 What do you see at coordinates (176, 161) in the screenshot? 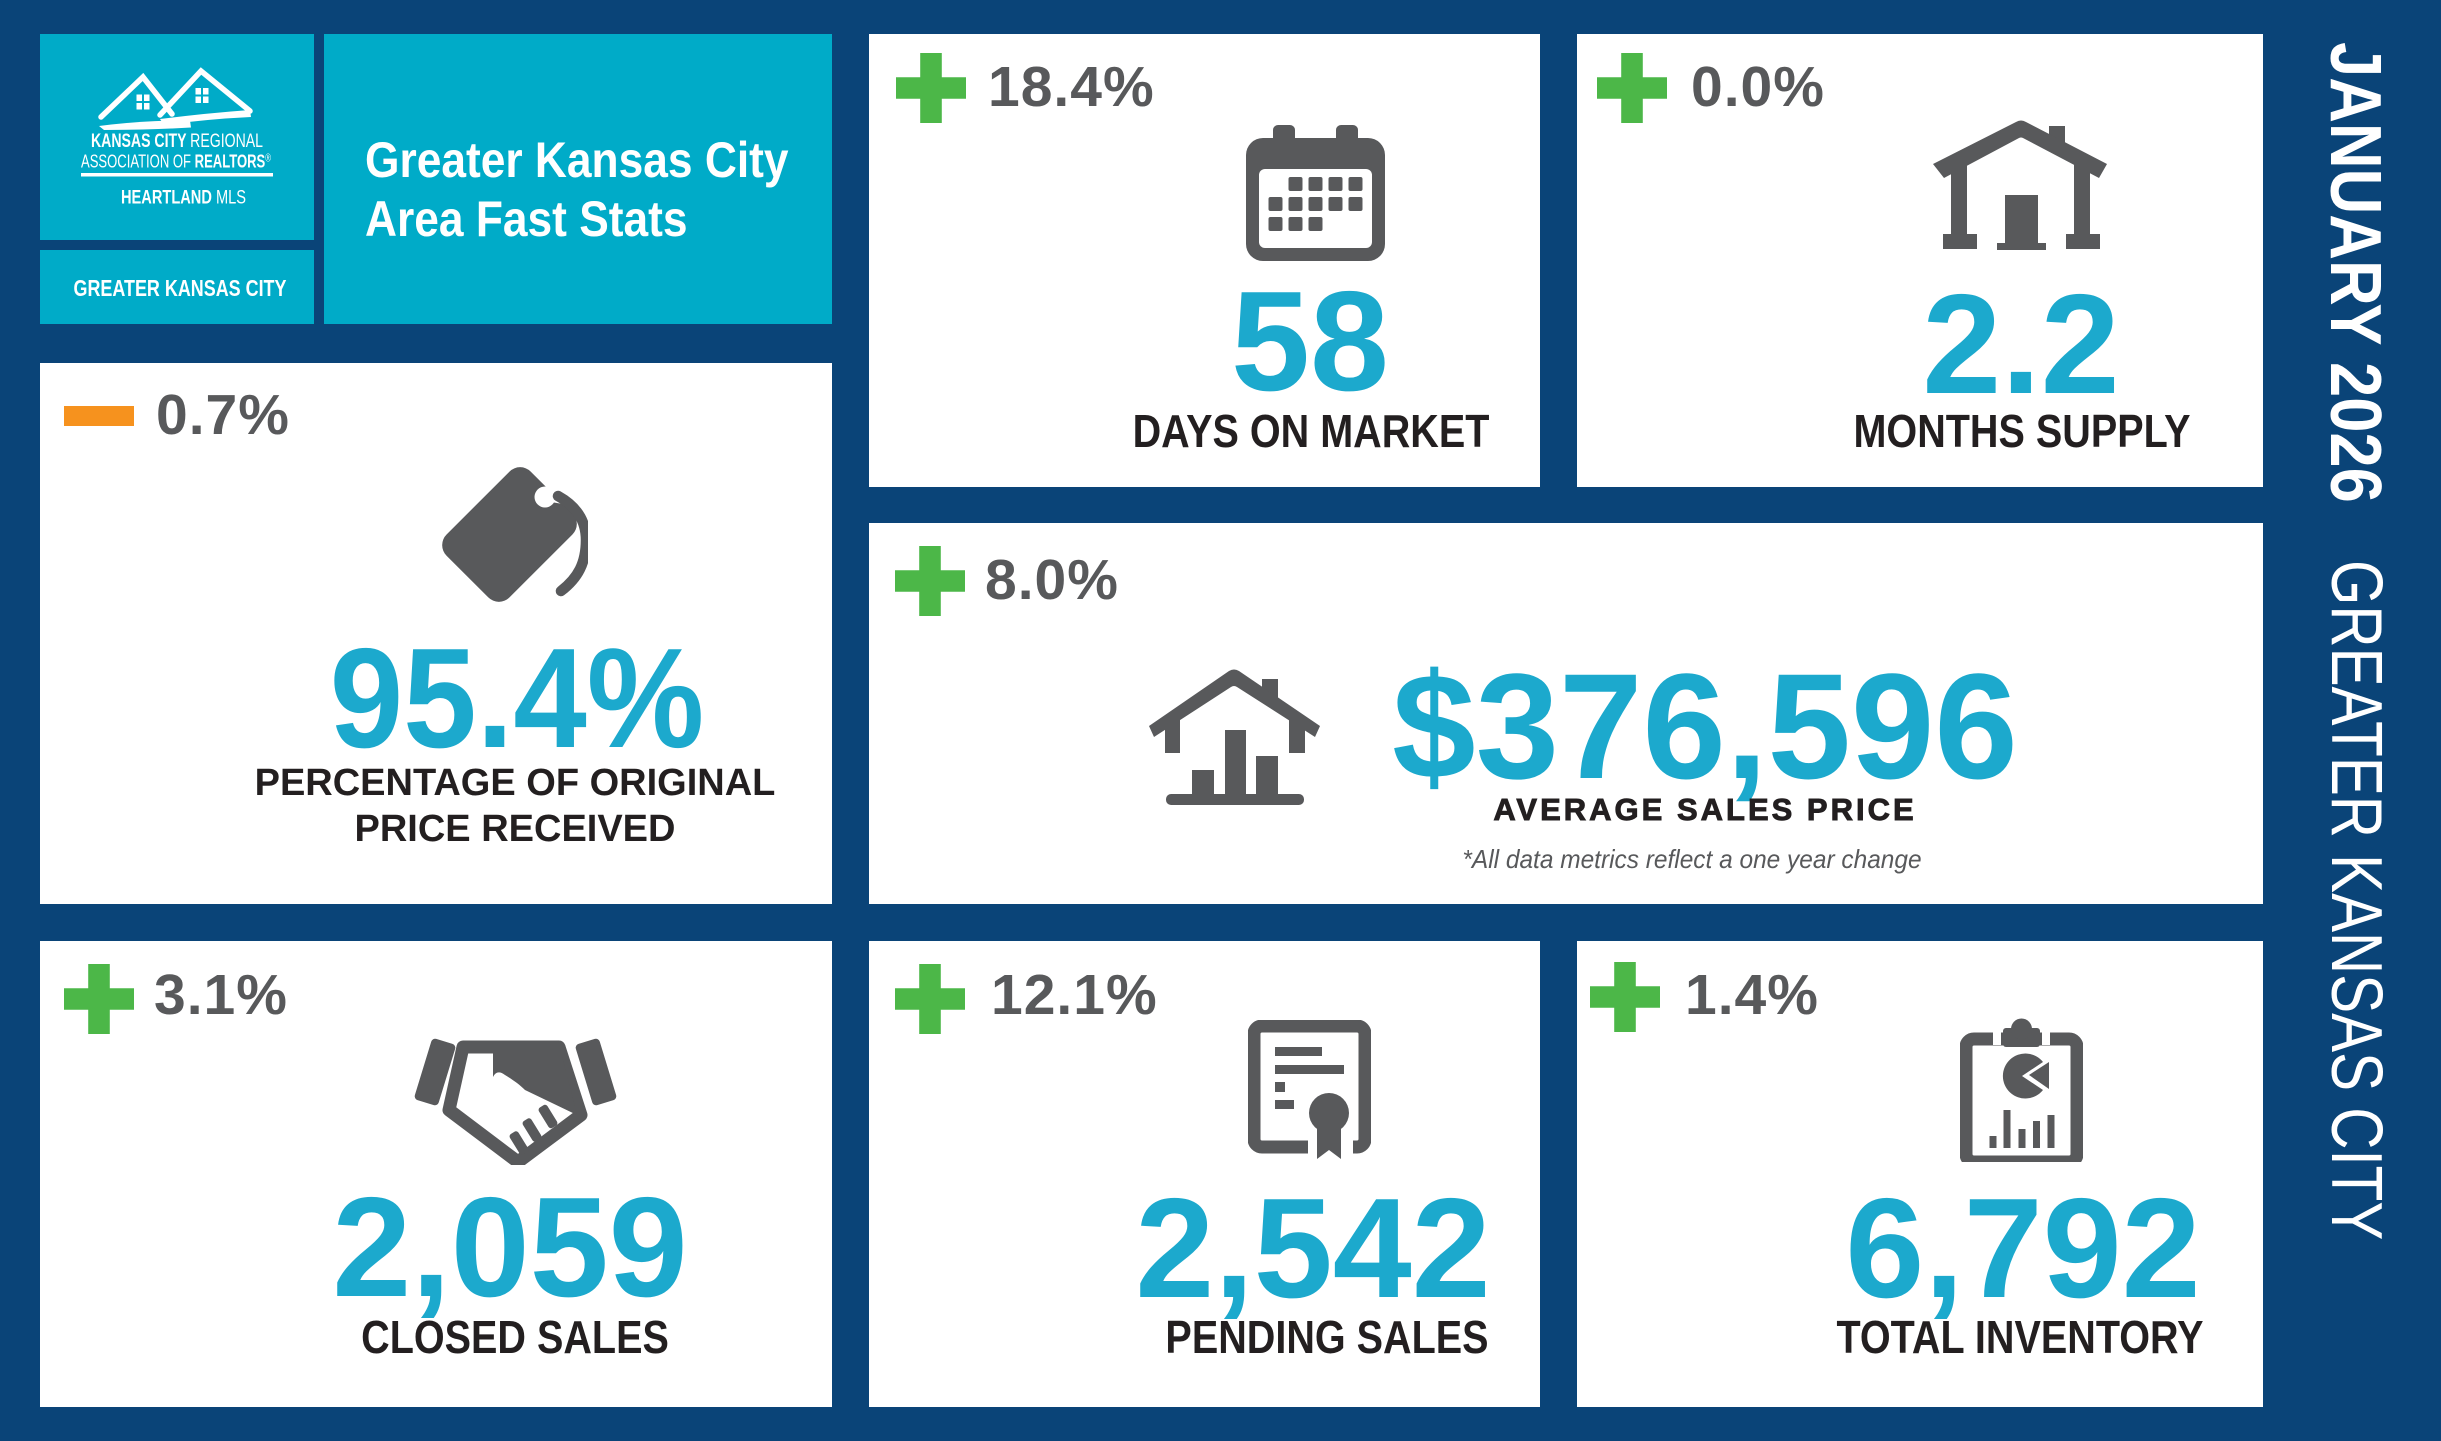
I see `svg-text: ASSOCIATION OF REALTORS®` at bounding box center [176, 161].